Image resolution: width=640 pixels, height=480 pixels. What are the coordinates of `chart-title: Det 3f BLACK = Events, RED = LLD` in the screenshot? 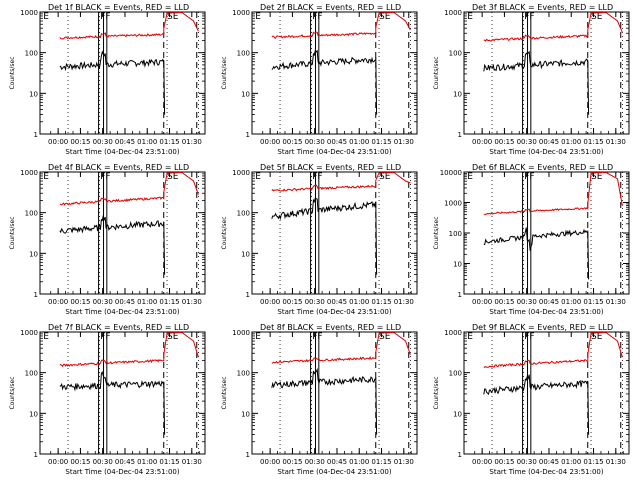 It's located at (542, 7).